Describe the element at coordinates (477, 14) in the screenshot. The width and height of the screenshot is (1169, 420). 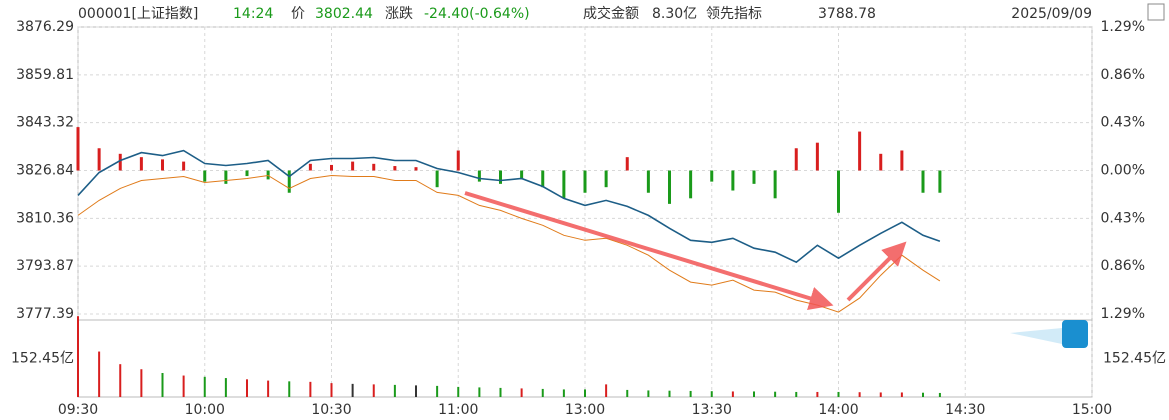
I see `change: -24.40(-0.64%)` at that location.